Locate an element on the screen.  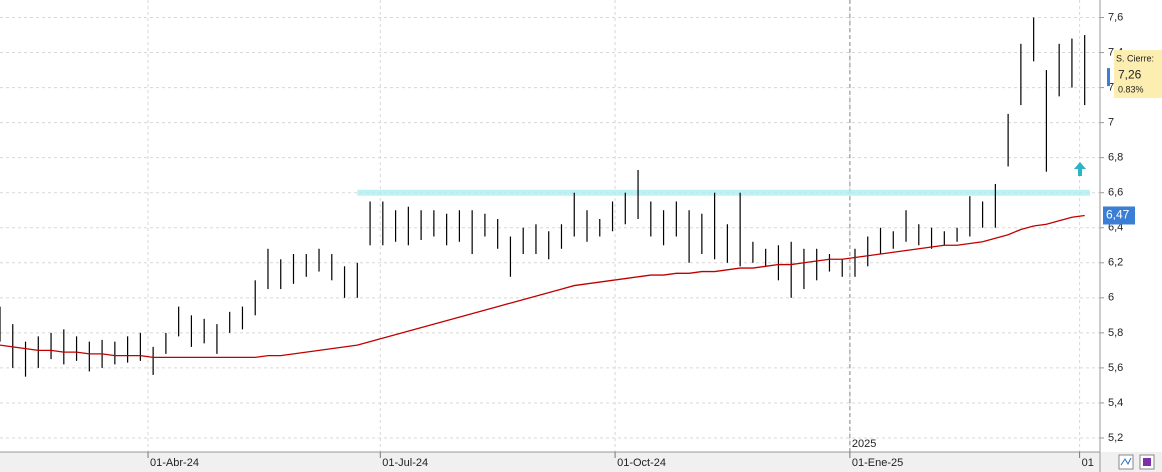
x-tick-label: 01-Ene-25 is located at coordinates (877, 463).